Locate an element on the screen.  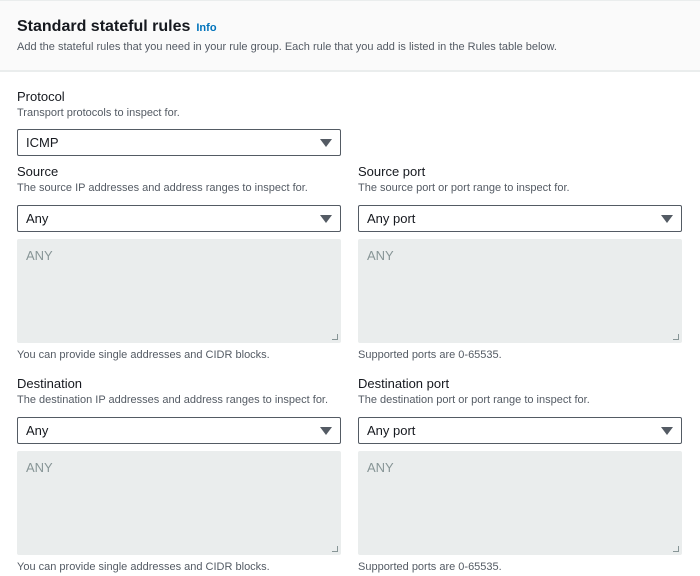
source-port-label: Source port is located at coordinates (392, 171).